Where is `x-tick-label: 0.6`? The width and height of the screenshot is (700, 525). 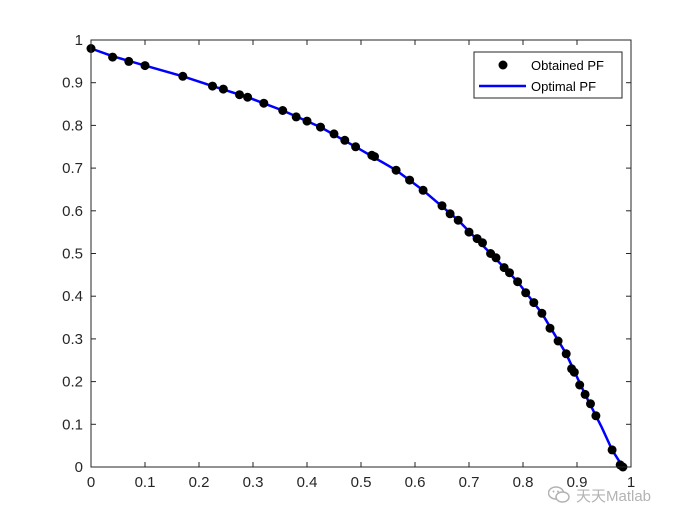 x-tick-label: 0.6 is located at coordinates (415, 482).